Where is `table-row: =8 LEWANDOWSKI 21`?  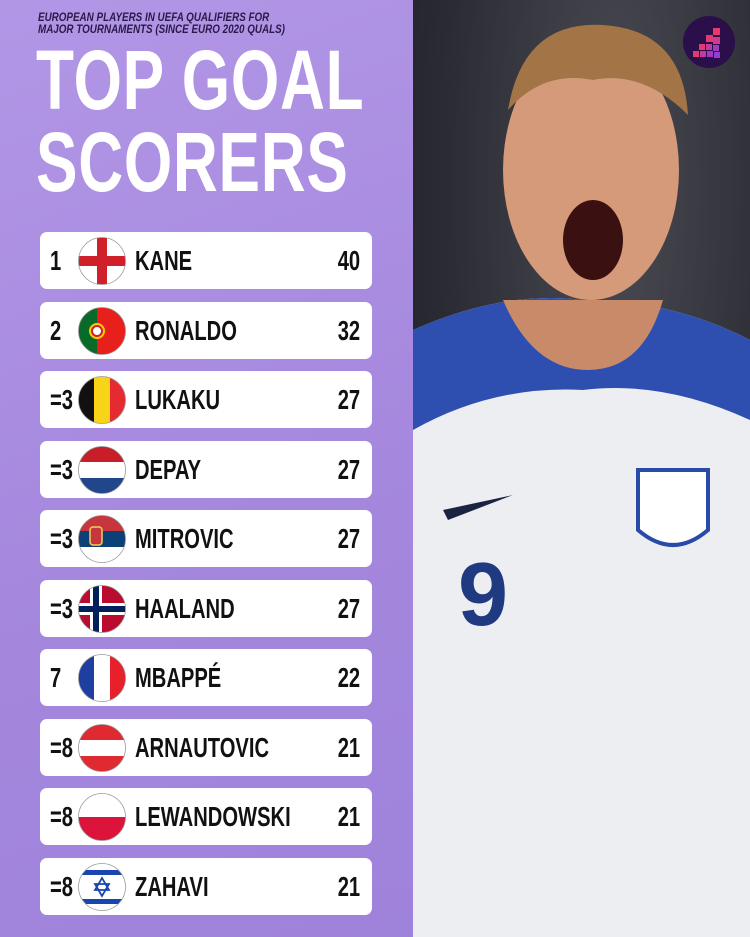 table-row: =8 LEWANDOWSKI 21 is located at coordinates (206, 816).